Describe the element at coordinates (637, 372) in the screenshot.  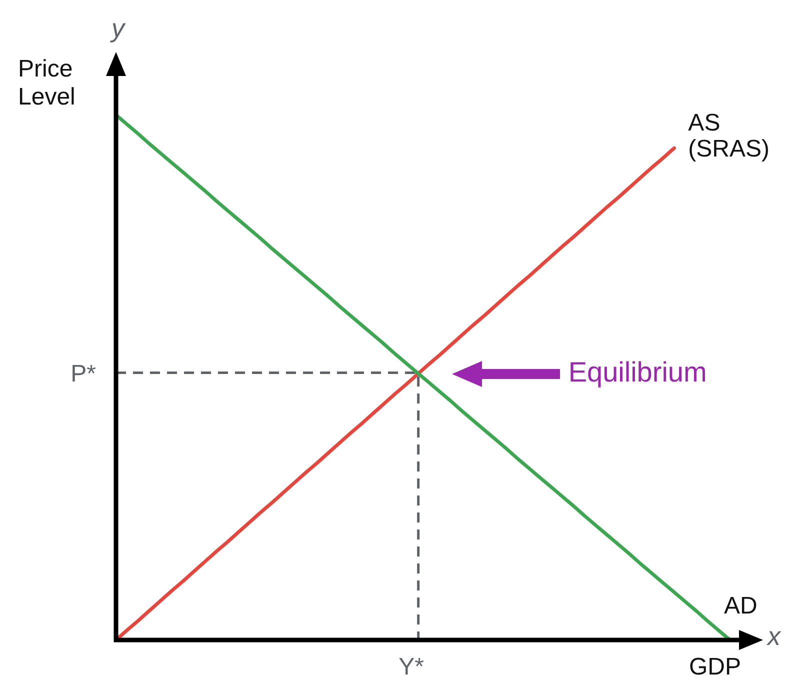
I see `annotation: Equilibrium` at that location.